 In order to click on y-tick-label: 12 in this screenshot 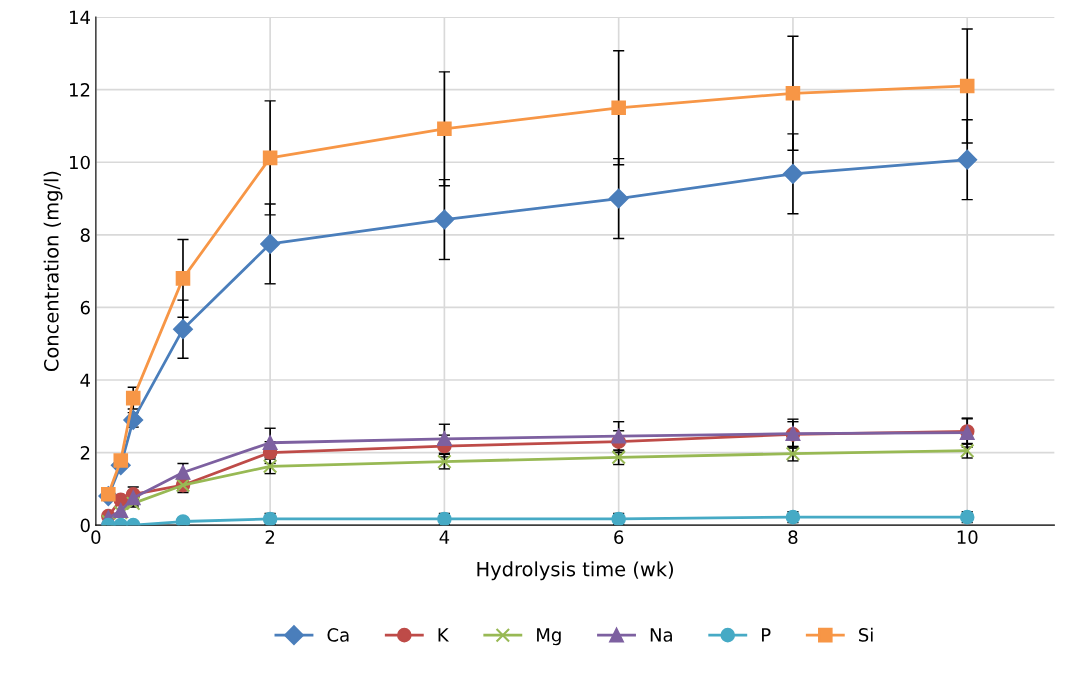, I will do `click(80, 90)`.